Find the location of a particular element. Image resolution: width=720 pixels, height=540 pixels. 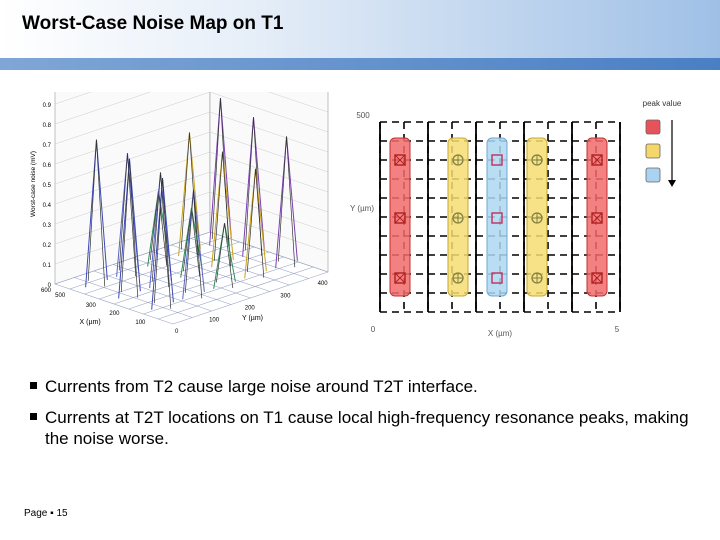

y-tick-label: 300 is located at coordinates (285, 297).